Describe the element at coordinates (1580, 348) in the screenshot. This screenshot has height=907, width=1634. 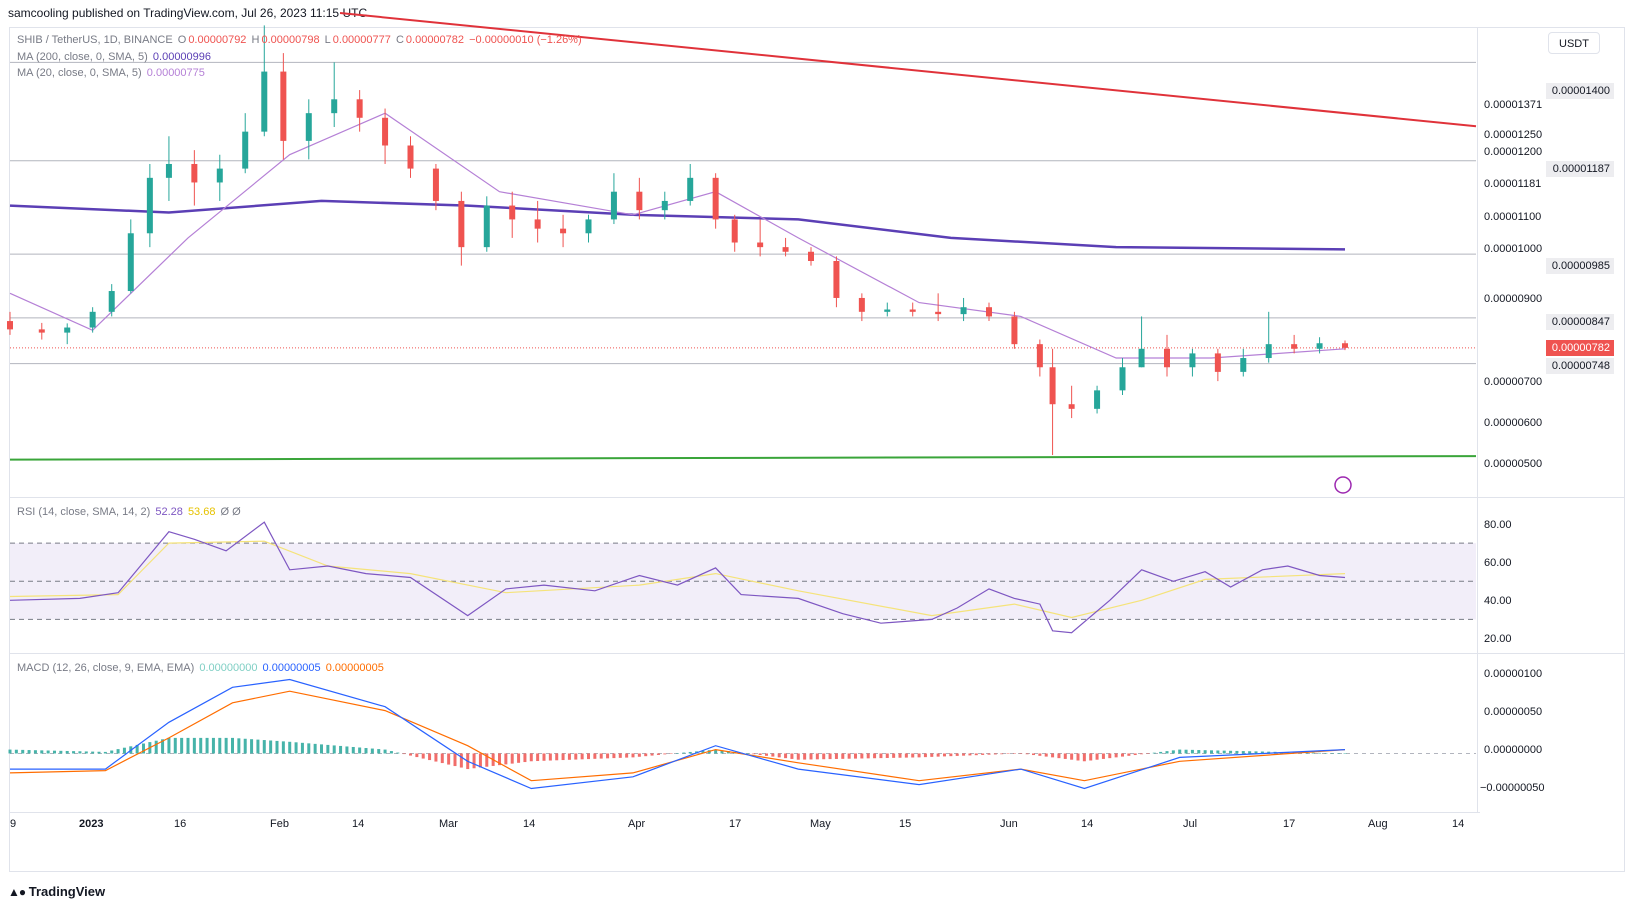
I see `last-price-tag: 0.00000782` at that location.